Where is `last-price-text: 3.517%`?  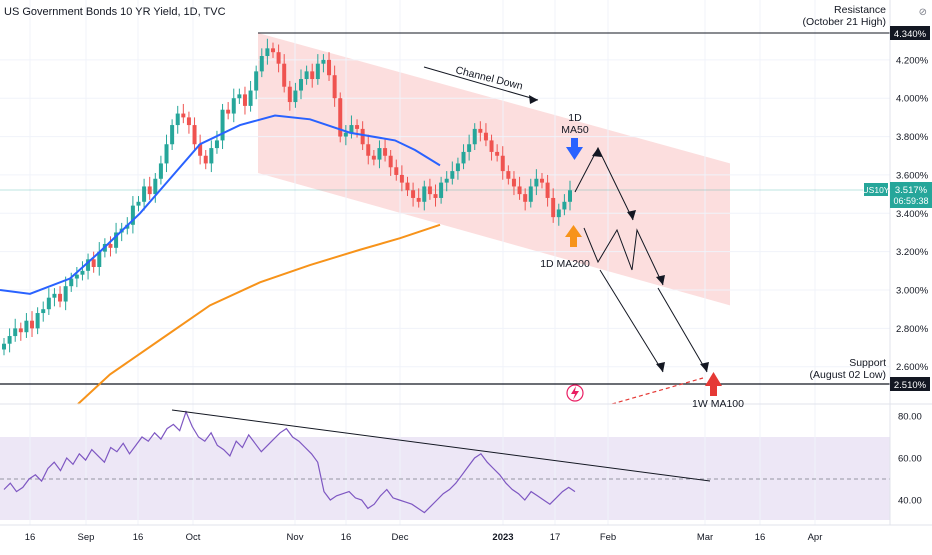
last-price-text: 3.517% is located at coordinates (911, 190).